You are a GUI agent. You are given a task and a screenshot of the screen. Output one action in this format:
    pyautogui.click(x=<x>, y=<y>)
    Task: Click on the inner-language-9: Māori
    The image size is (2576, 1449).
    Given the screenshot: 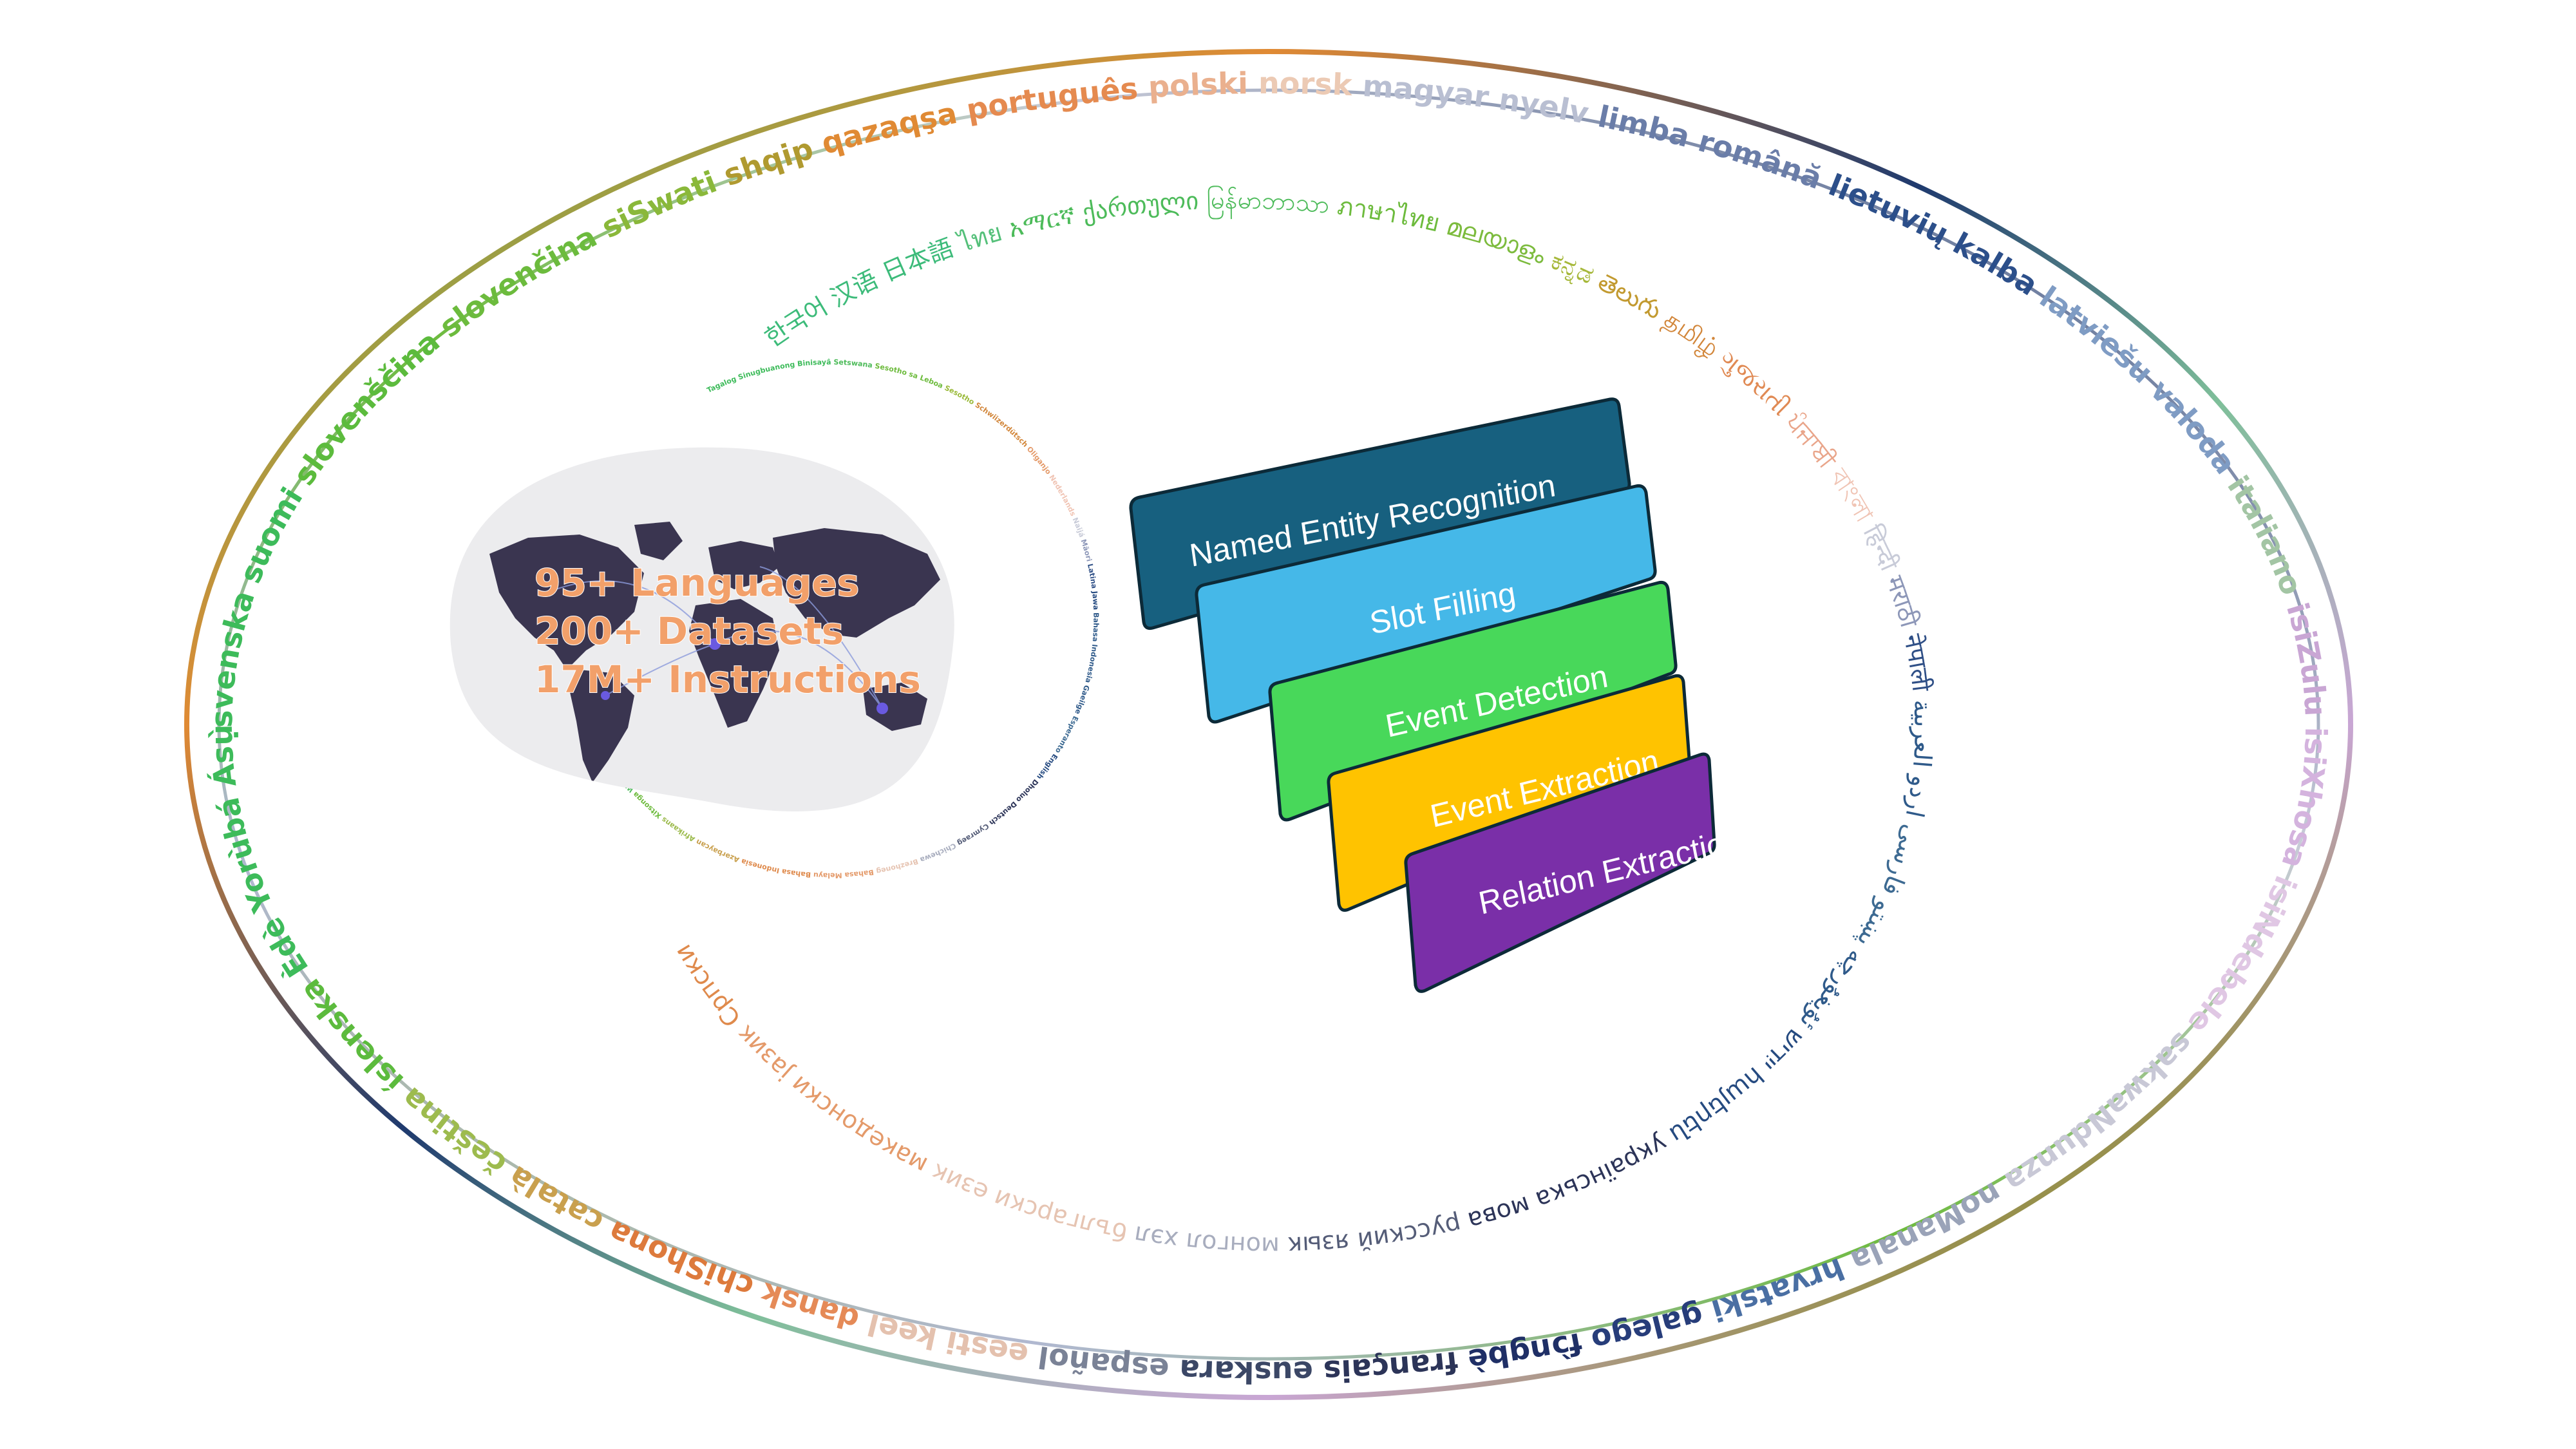 What is the action you would take?
    pyautogui.click(x=1086, y=551)
    